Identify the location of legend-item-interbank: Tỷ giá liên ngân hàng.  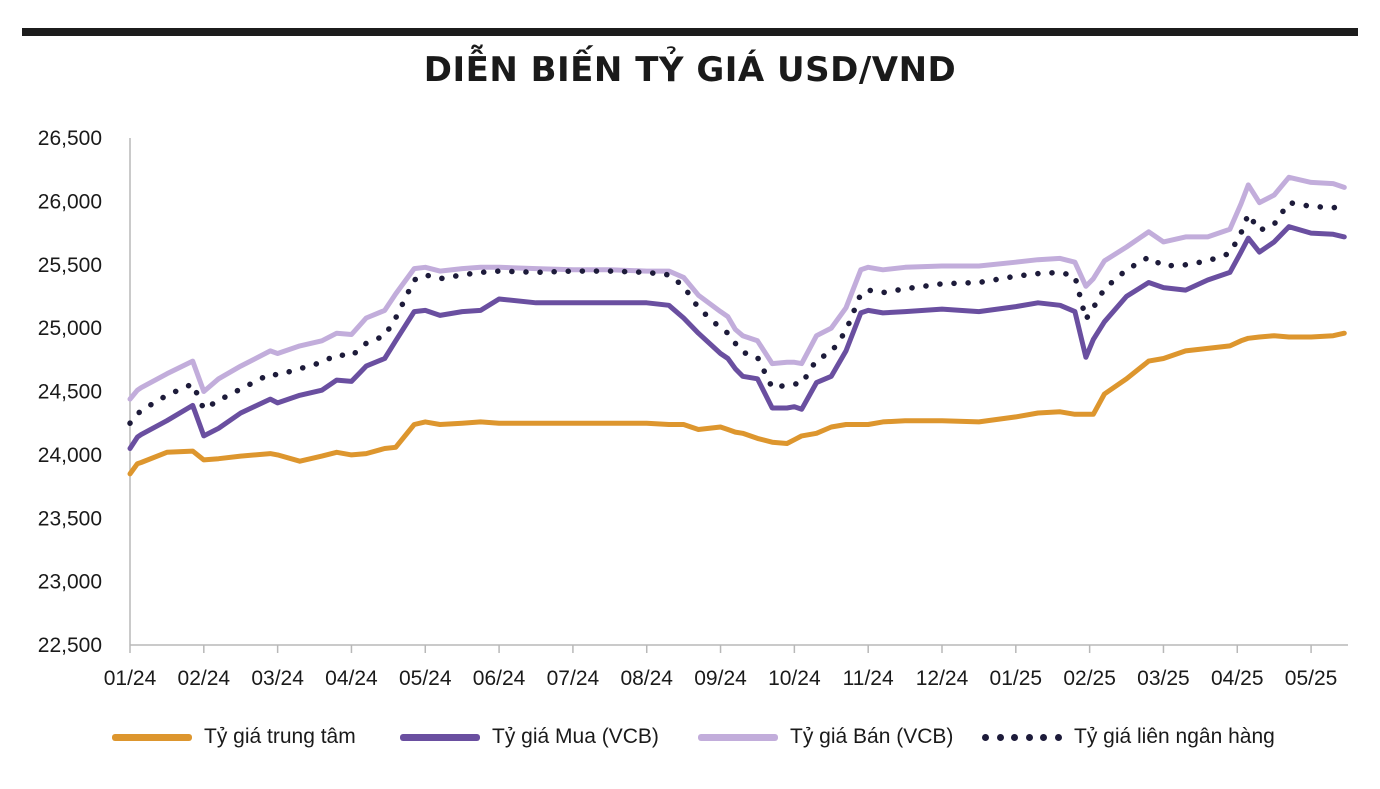
(1128, 737).